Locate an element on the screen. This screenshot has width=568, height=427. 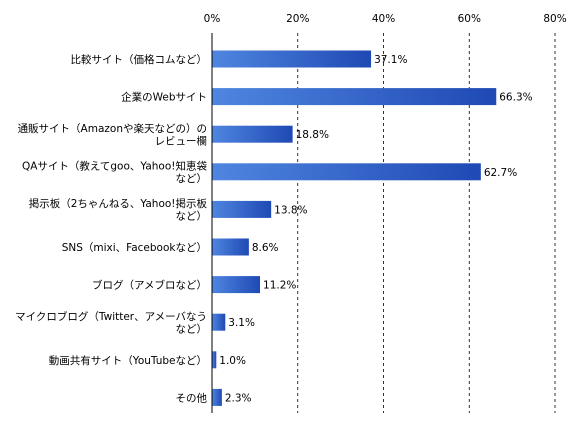
bar-value-label: 2.3% is located at coordinates (238, 398).